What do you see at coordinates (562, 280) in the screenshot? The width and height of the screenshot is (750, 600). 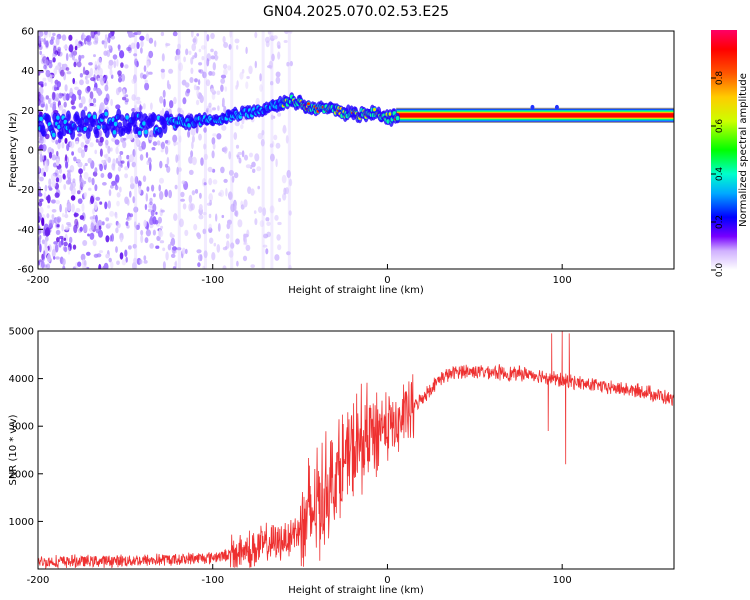 I see `x-tick-label: 100` at bounding box center [562, 280].